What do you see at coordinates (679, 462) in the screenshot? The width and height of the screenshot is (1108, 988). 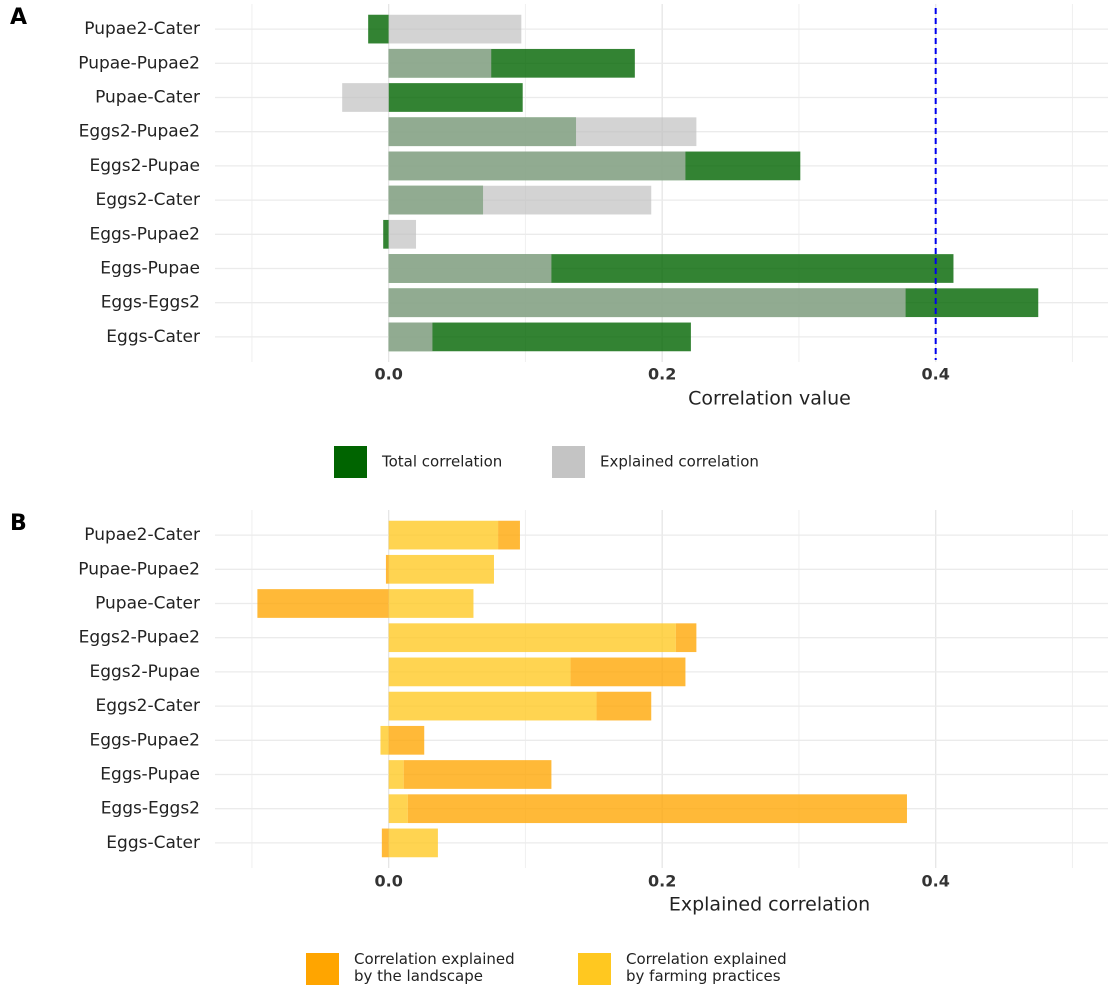 I see `legend-label: Explained correlation` at bounding box center [679, 462].